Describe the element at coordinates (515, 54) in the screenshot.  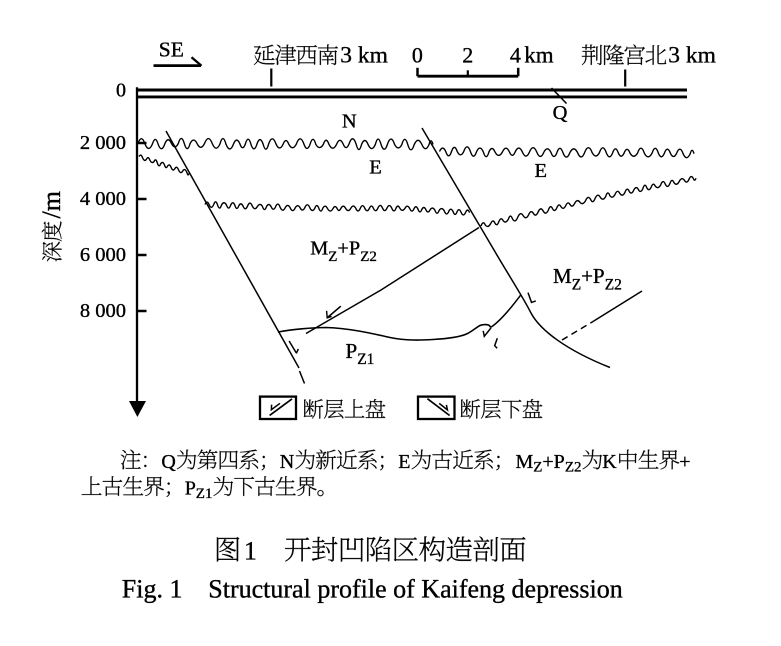
I see `svg-text: 4` at that location.